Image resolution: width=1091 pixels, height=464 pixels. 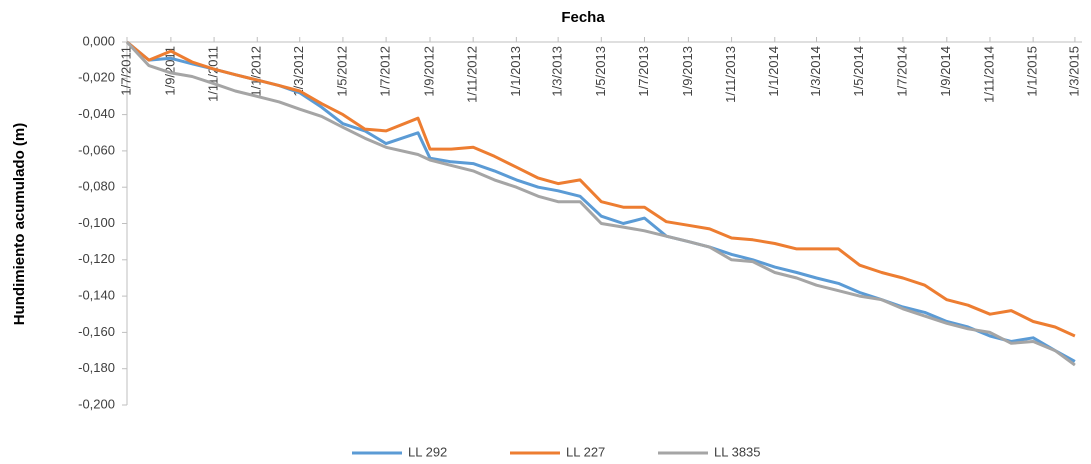 What do you see at coordinates (815, 71) in the screenshot?
I see `x-tick-label: 1/3/2014` at bounding box center [815, 71].